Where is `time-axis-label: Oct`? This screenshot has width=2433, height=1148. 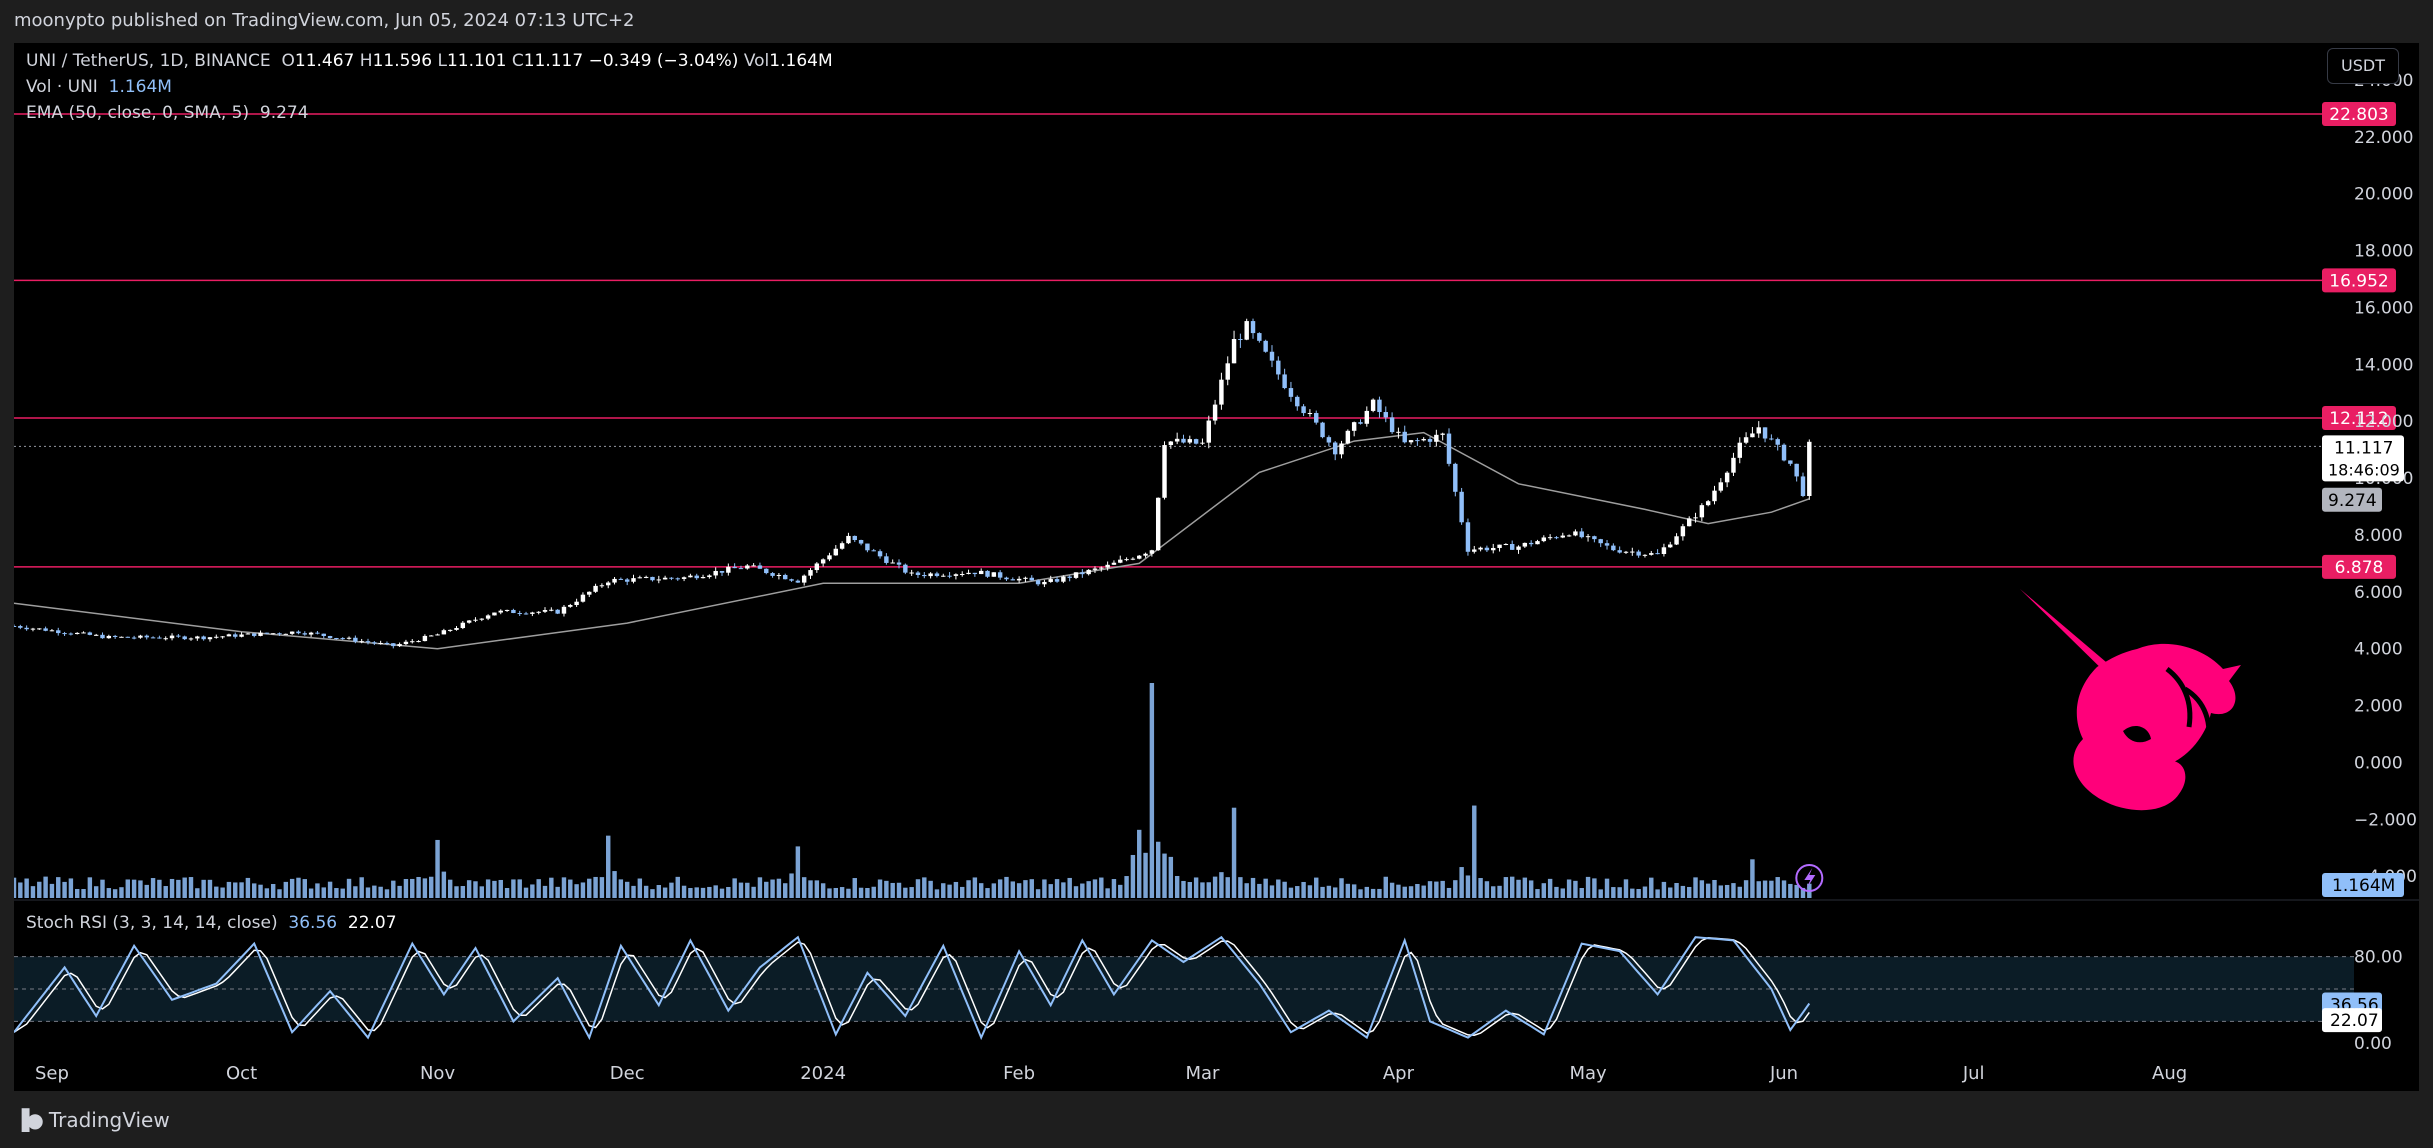 time-axis-label: Oct is located at coordinates (241, 1073).